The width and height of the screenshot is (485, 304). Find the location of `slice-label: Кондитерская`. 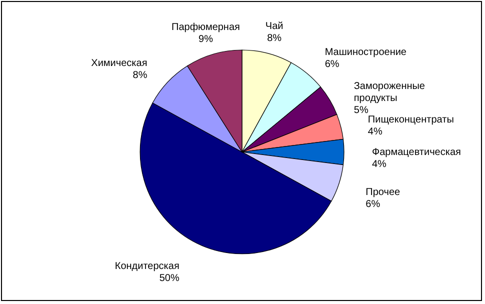

slice-label: Кондитерская is located at coordinates (147, 266).